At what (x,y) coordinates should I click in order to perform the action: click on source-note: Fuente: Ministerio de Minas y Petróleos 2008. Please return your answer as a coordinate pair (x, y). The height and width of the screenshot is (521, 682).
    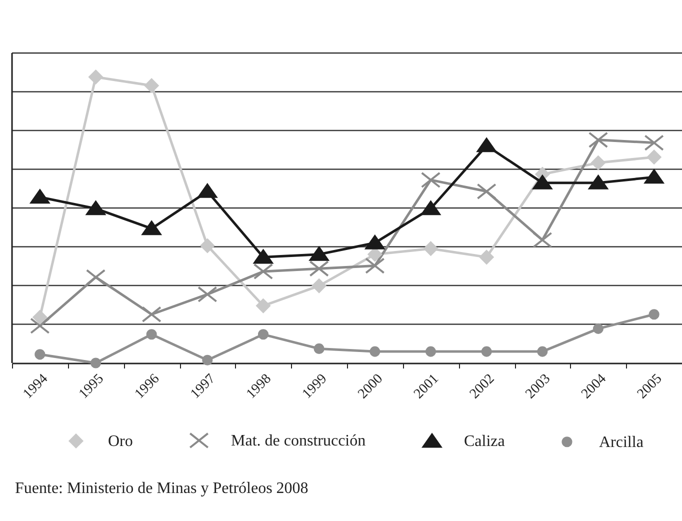
    Looking at the image, I should click on (161, 488).